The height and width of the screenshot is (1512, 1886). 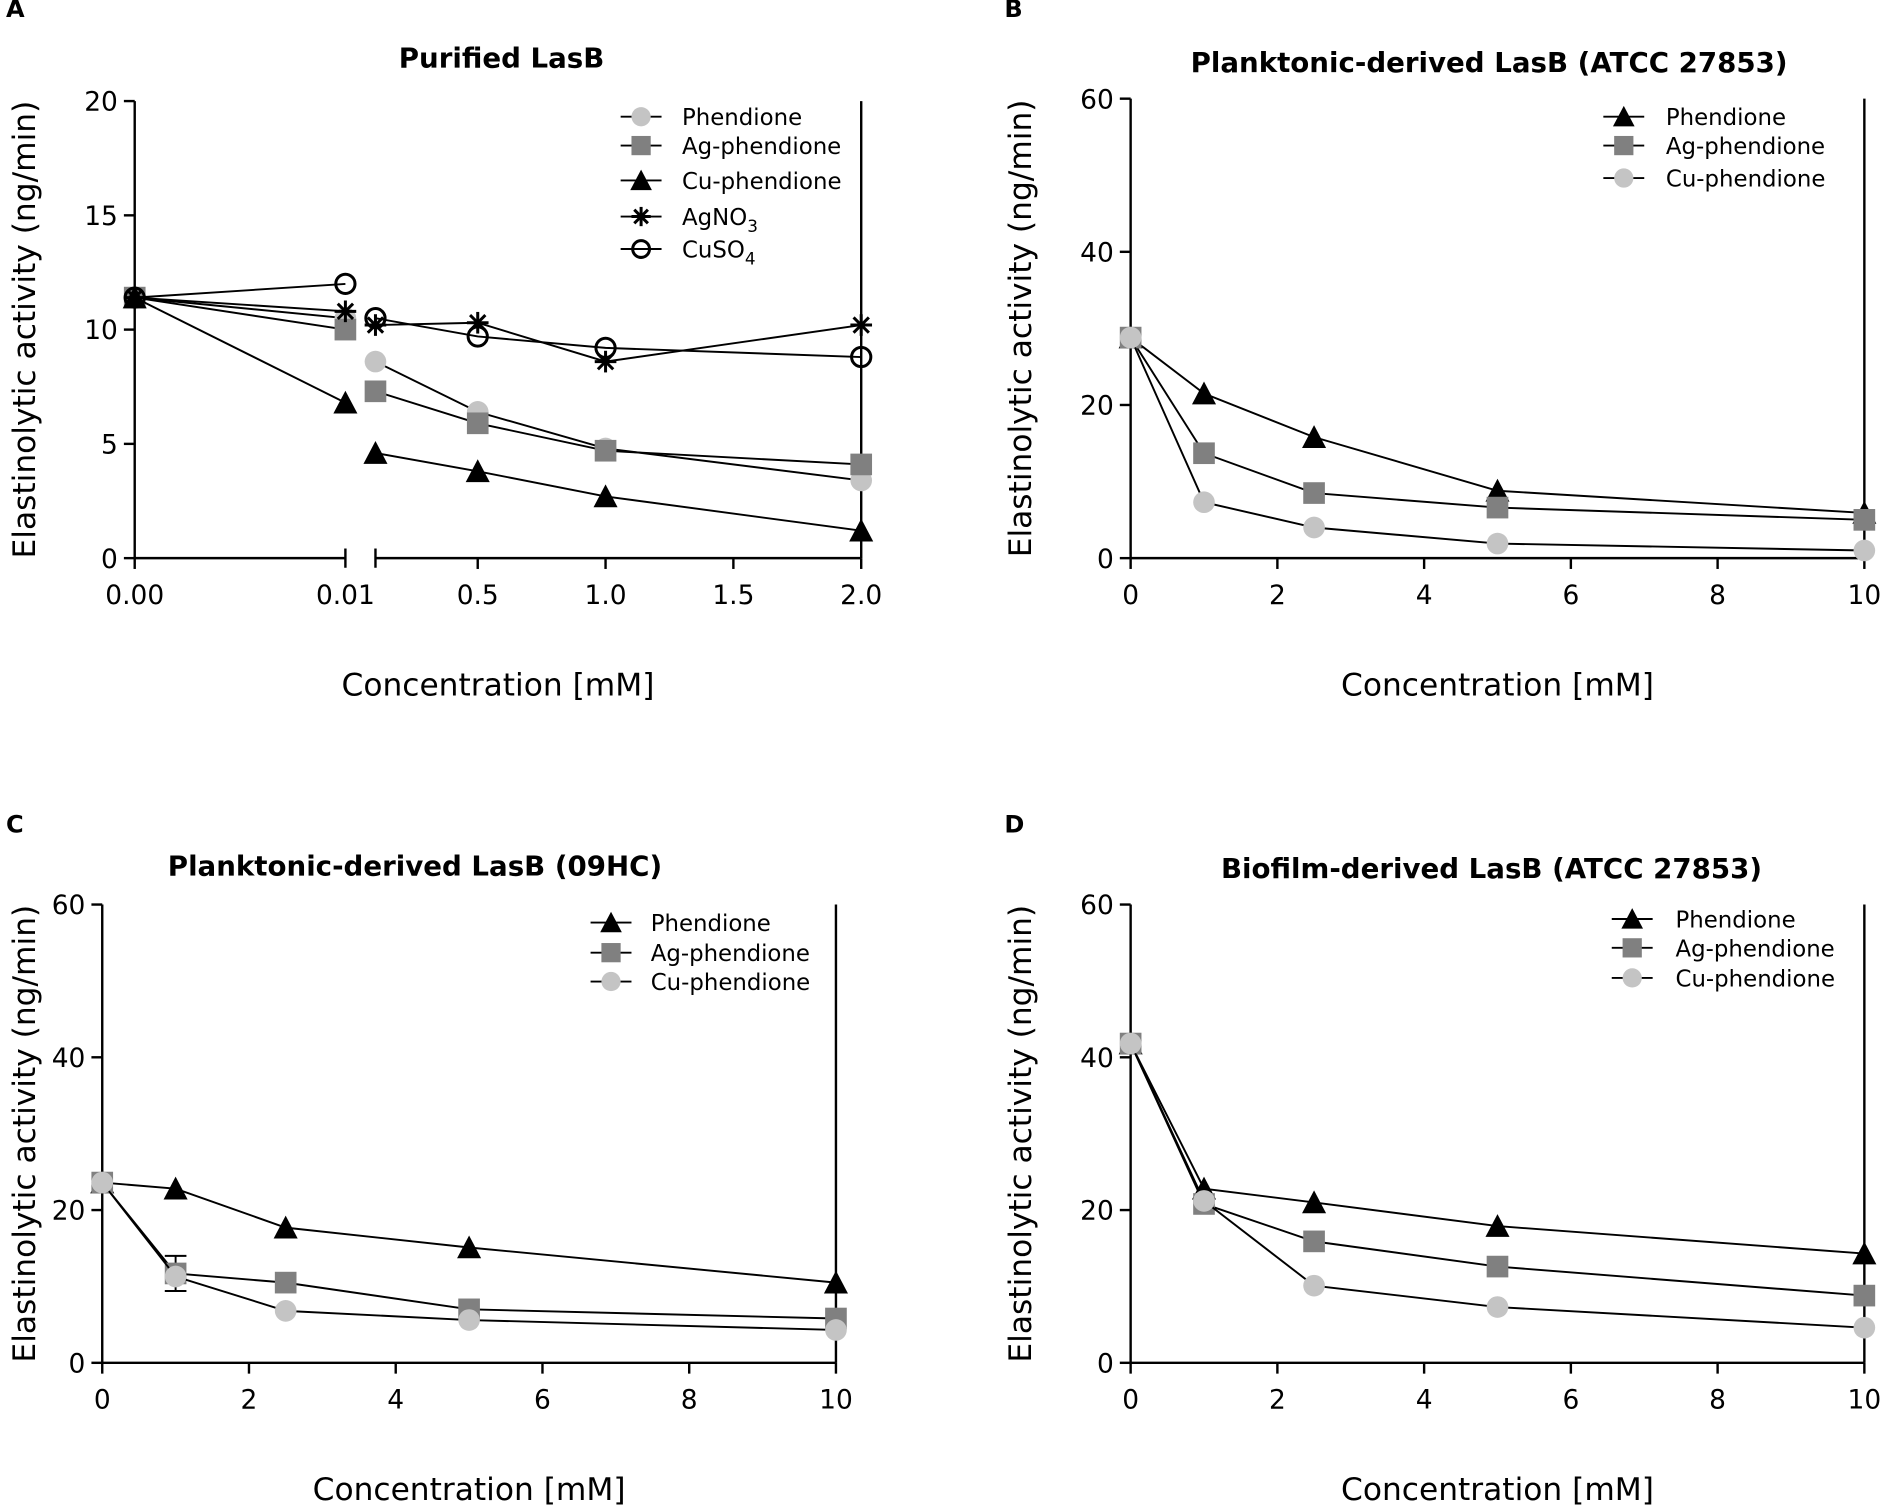 I want to click on x-tick-label: 0, so click(x=102, y=1400).